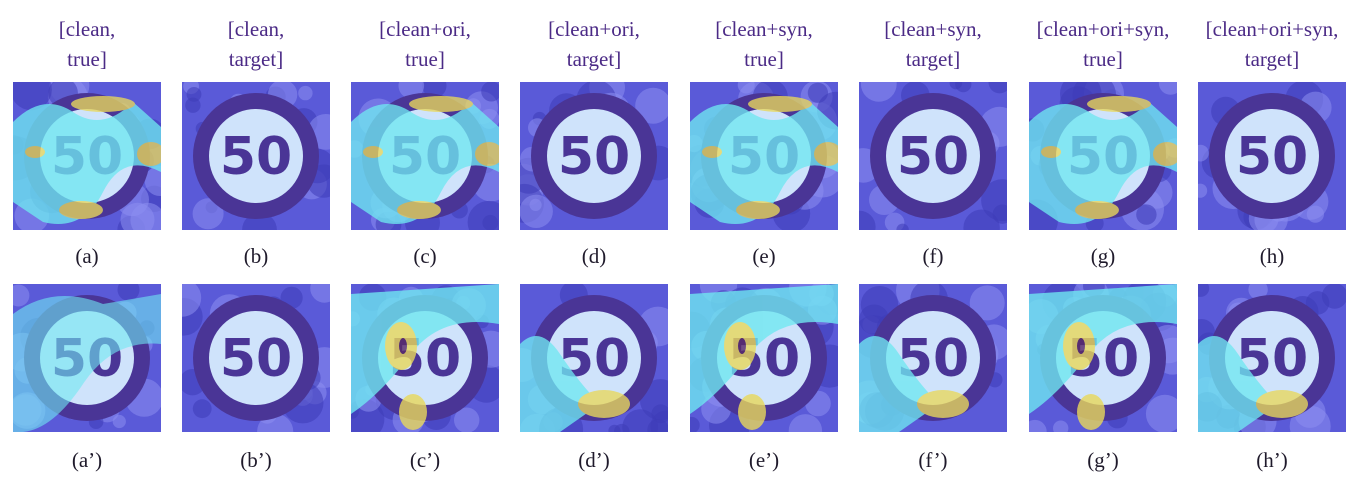 The width and height of the screenshot is (1366, 496). I want to click on figure-column: [clean+ori, target] 50 (d) 50 (d’), so click(594, 248).